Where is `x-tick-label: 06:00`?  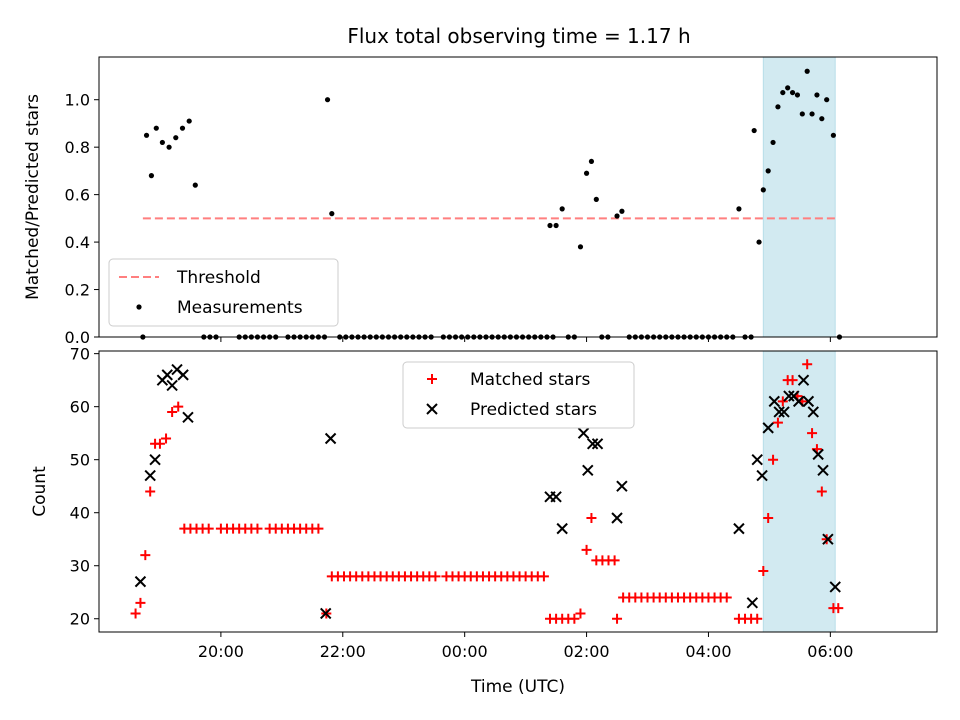
x-tick-label: 06:00 is located at coordinates (830, 651).